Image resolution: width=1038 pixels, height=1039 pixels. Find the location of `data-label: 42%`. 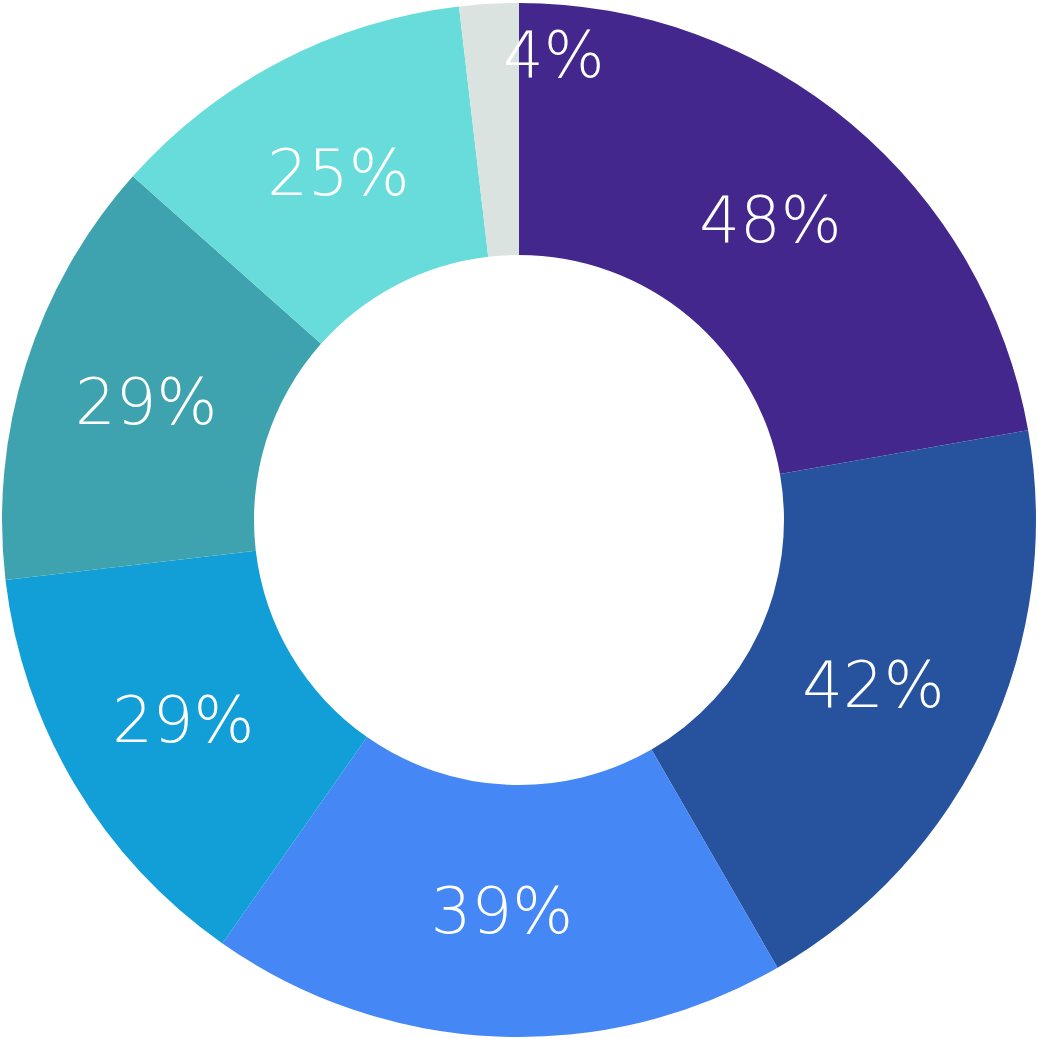

data-label: 42% is located at coordinates (873, 685).